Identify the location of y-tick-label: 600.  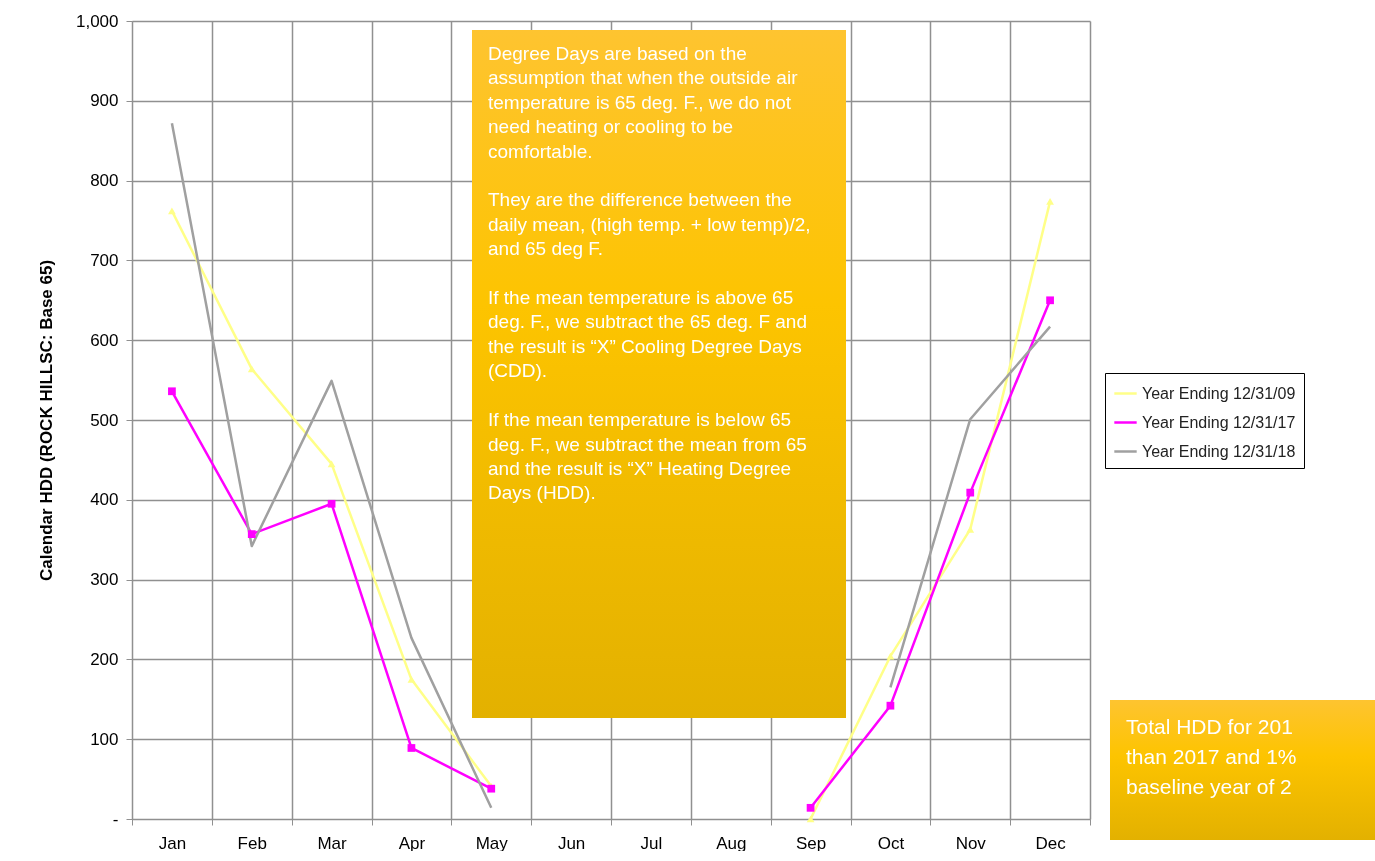
(104, 340).